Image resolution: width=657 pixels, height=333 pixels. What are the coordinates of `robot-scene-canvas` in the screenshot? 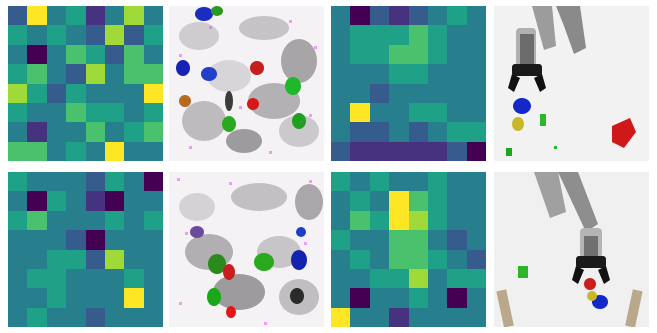 It's located at (571, 249).